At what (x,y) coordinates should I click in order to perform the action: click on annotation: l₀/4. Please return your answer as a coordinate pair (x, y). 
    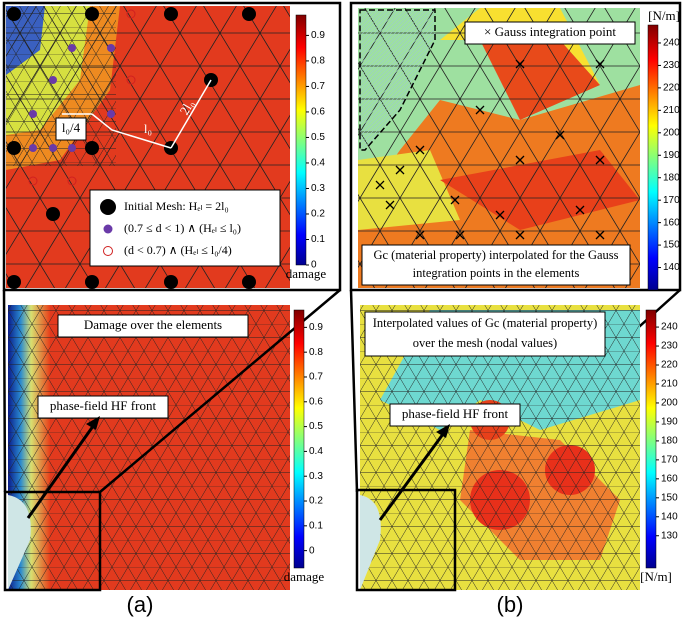
    Looking at the image, I should click on (71, 127).